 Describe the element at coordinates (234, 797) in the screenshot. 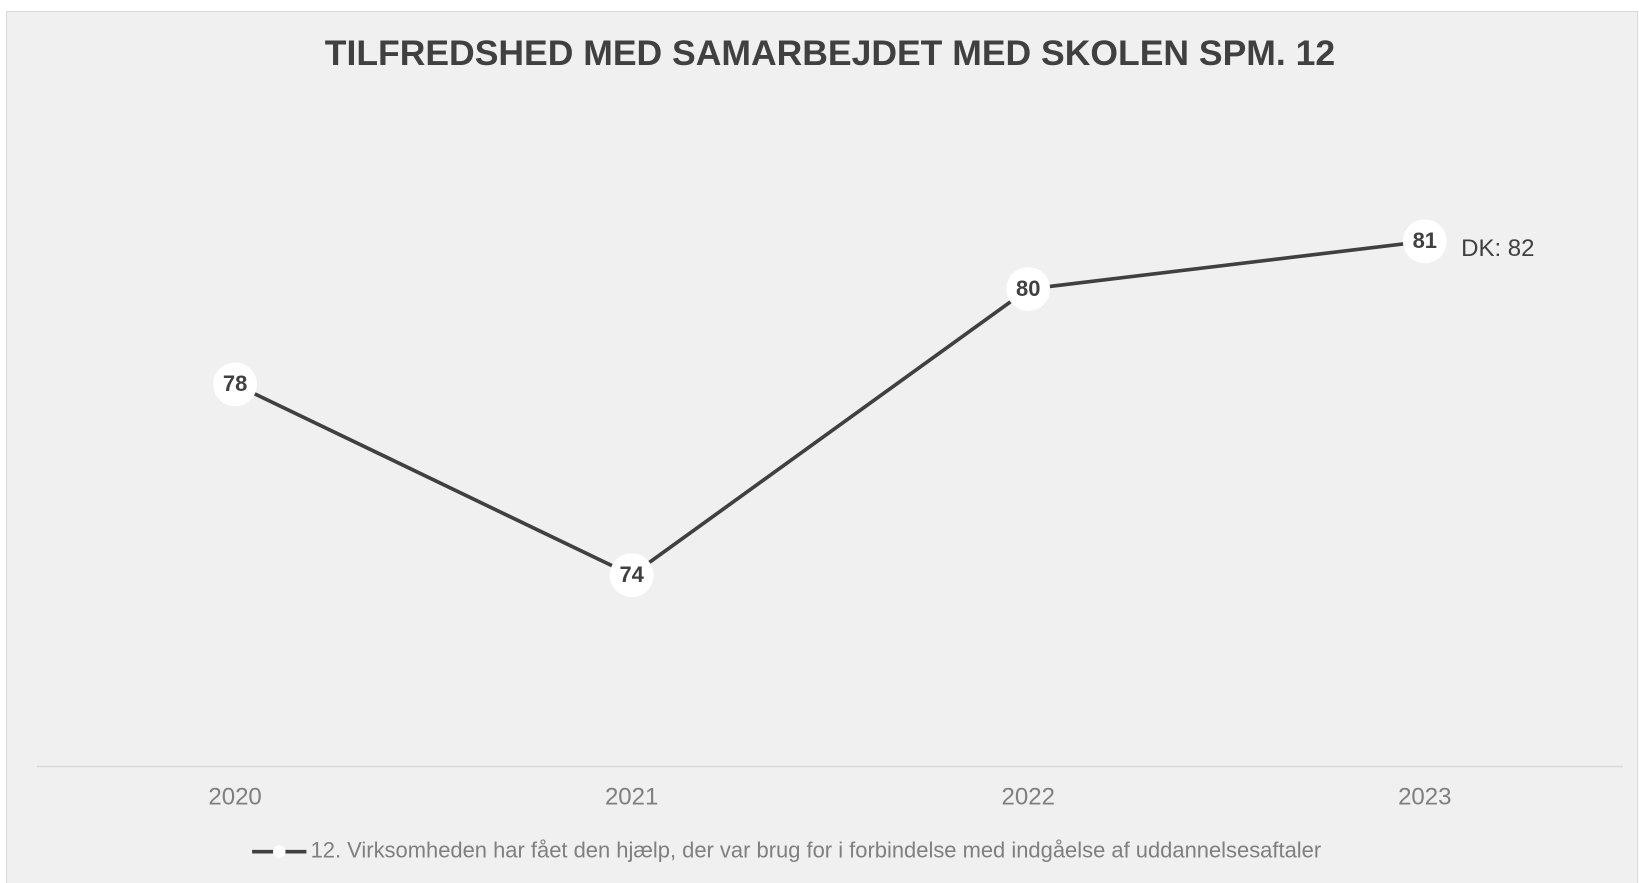

I see `x-tick-label: 2020` at that location.